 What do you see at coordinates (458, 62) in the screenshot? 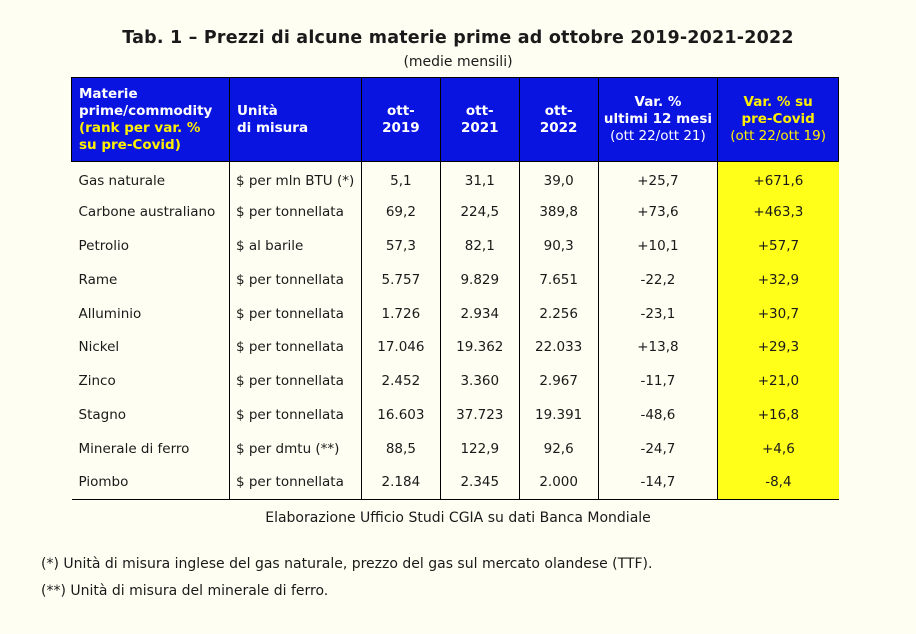
I see `table-subtitle: (medie mensili)` at bounding box center [458, 62].